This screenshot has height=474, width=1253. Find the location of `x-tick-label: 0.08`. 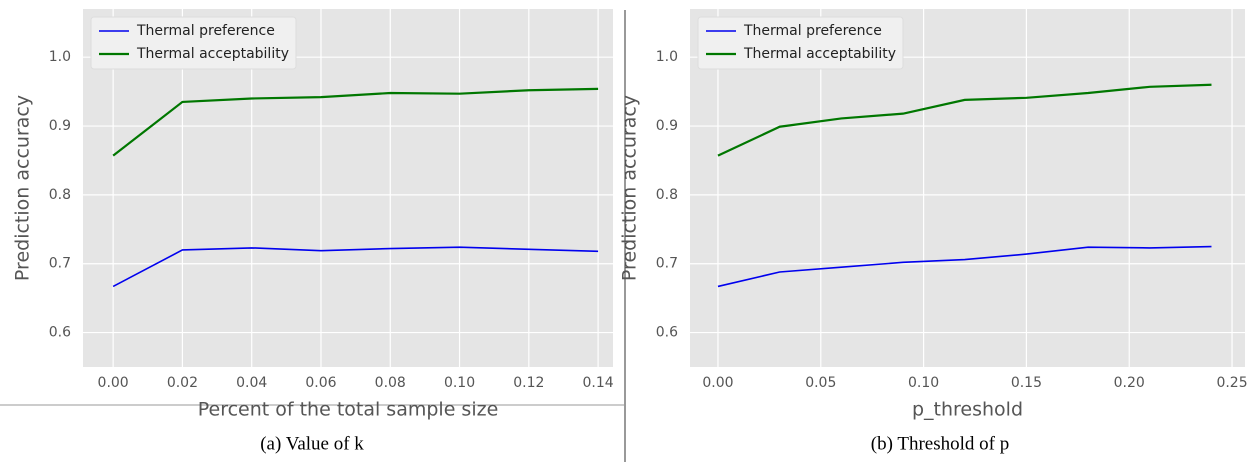

x-tick-label: 0.08 is located at coordinates (390, 383).